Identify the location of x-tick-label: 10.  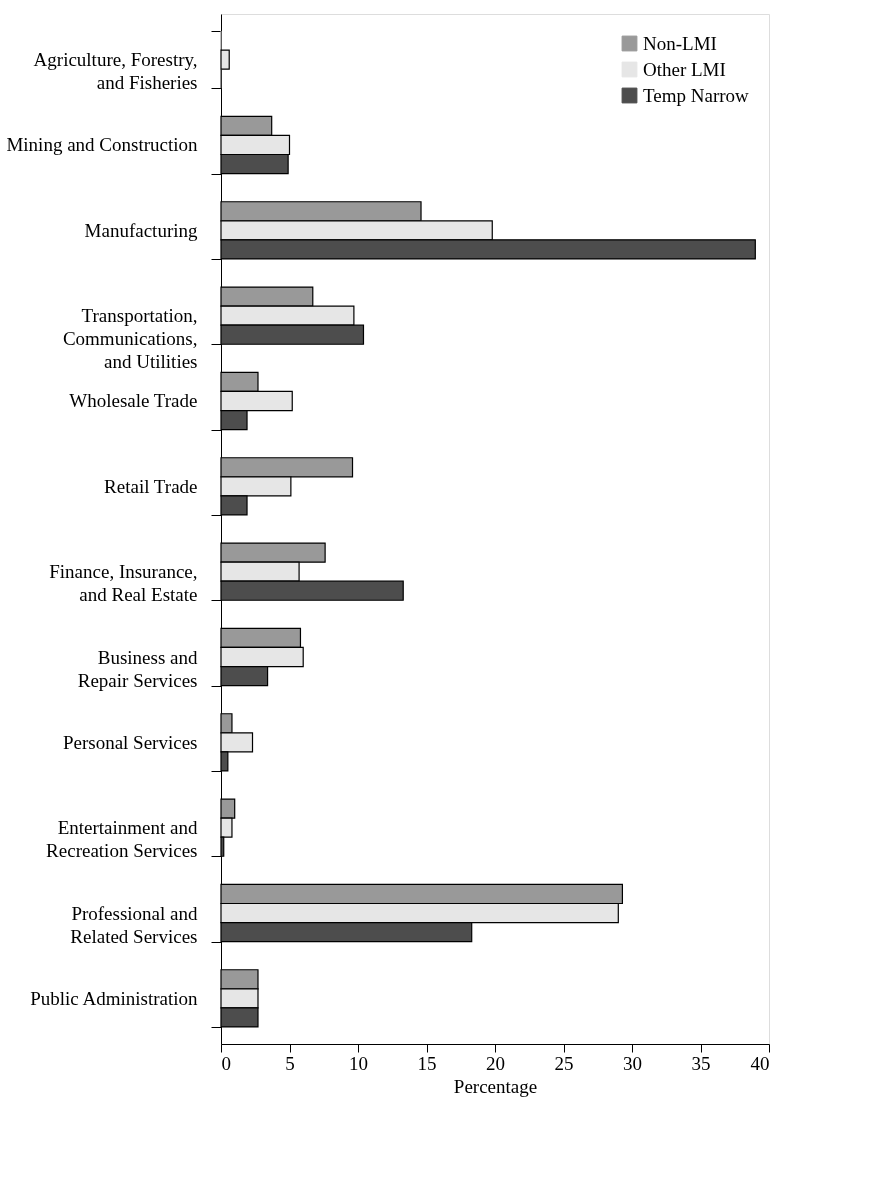
(358, 1063).